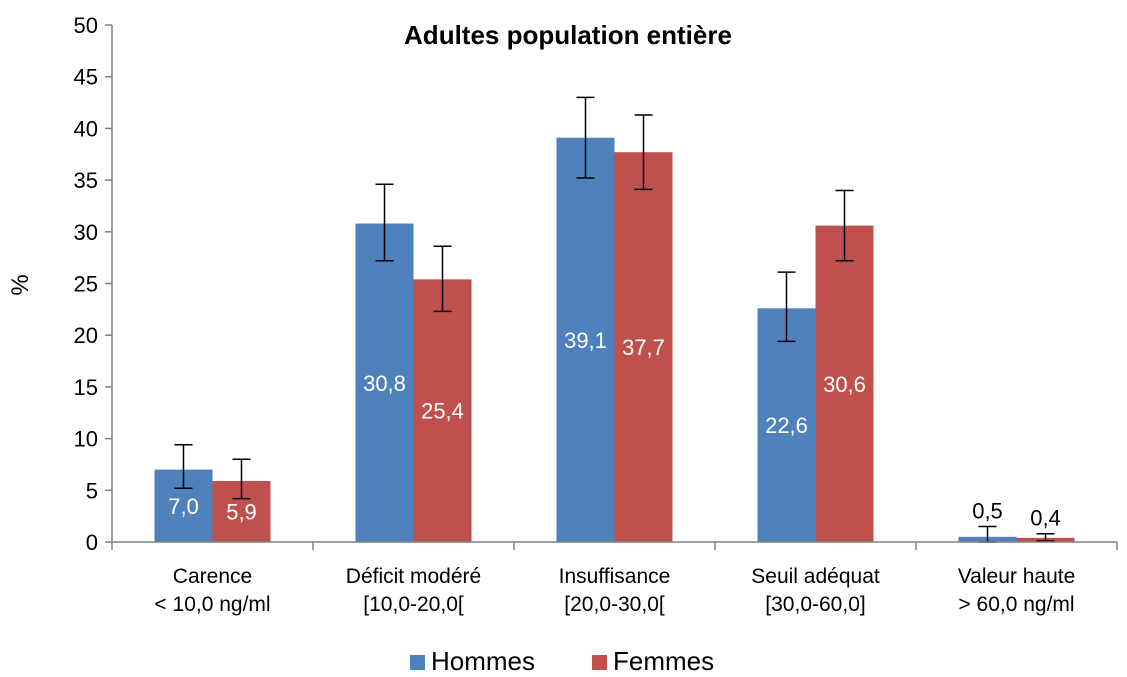 The image size is (1127, 677). Describe the element at coordinates (614, 604) in the screenshot. I see `category-label: [20,0-30,0[` at that location.